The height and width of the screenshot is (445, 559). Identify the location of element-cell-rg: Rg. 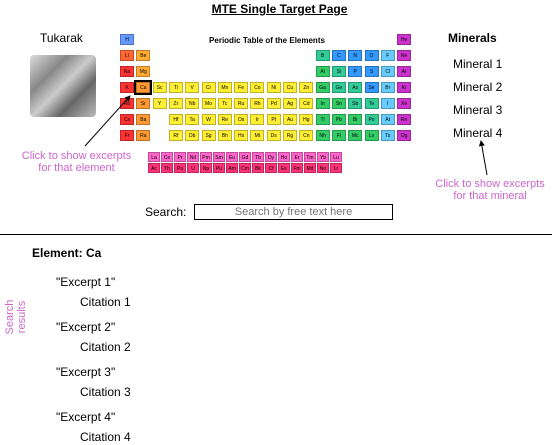
(290, 135).